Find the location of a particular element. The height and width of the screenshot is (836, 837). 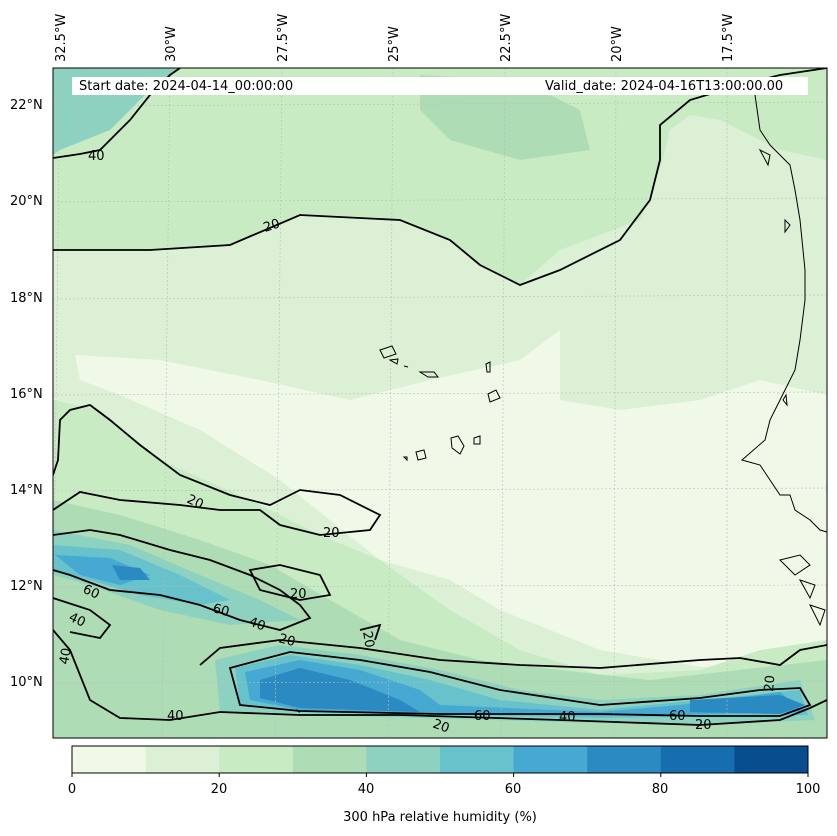

info-bar is located at coordinates (440, 86).